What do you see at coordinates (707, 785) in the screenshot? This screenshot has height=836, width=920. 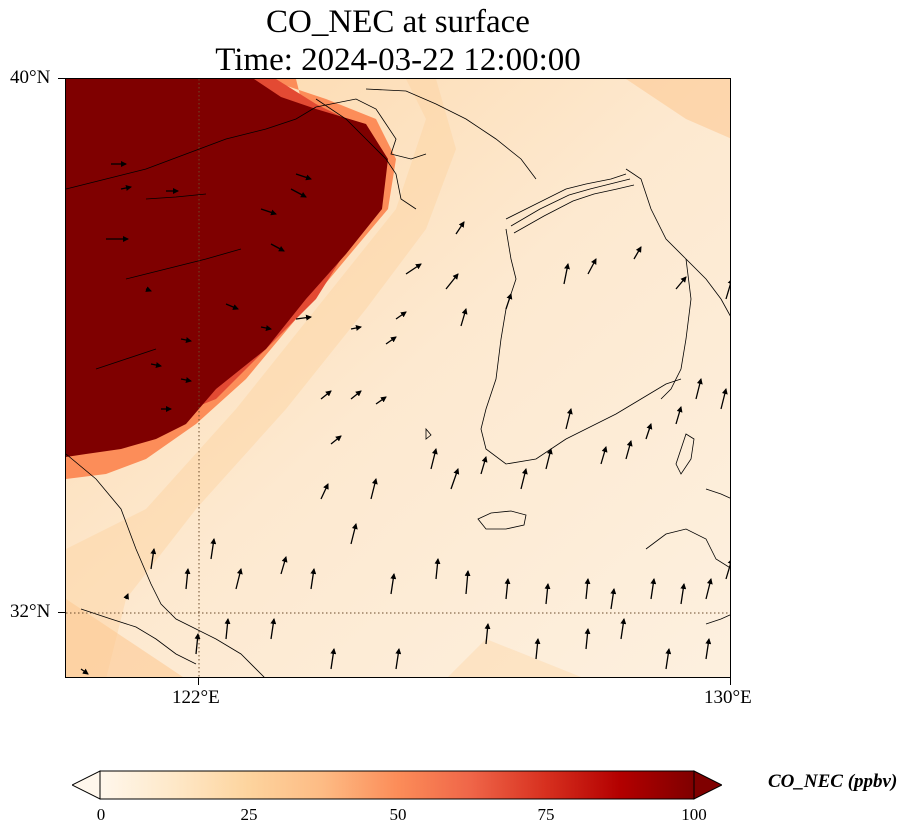 I see `colorbar-max-extend` at bounding box center [707, 785].